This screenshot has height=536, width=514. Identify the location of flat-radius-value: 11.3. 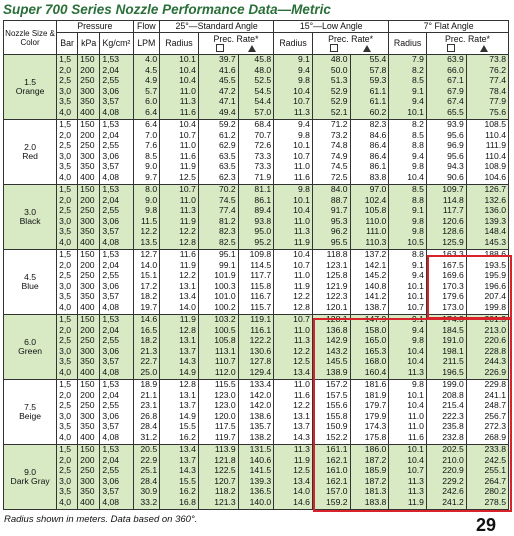
(415, 371).